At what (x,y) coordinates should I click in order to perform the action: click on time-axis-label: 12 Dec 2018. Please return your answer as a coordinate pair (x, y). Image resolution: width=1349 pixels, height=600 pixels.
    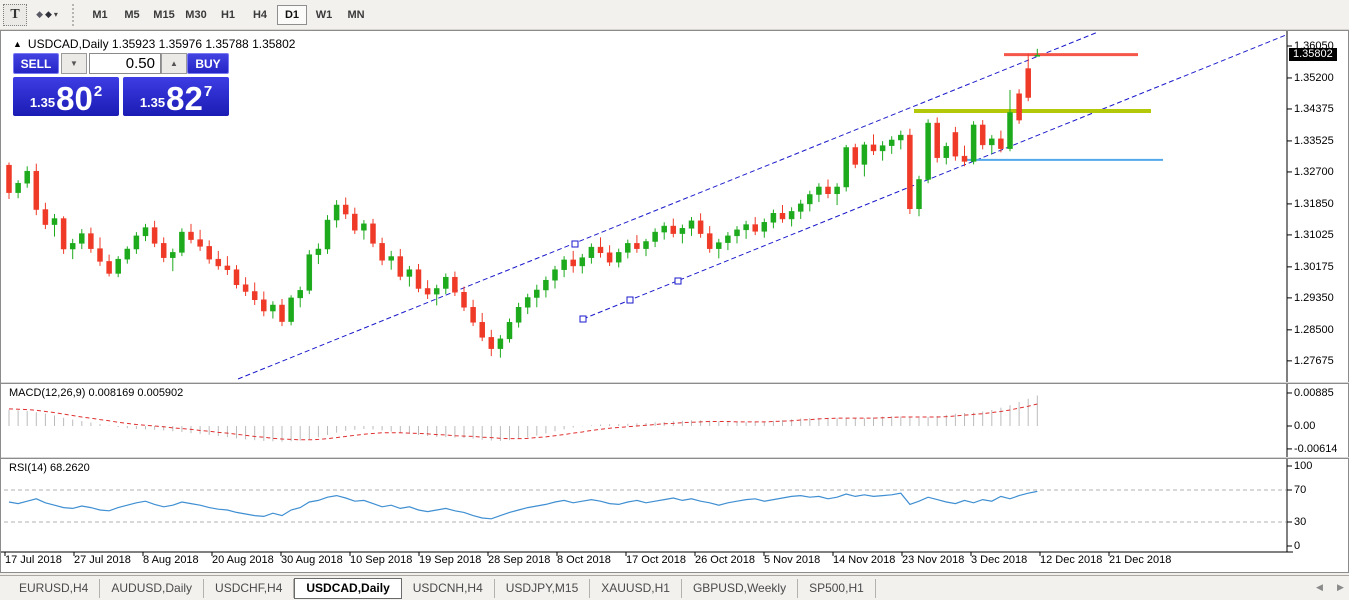
    Looking at the image, I should click on (1071, 560).